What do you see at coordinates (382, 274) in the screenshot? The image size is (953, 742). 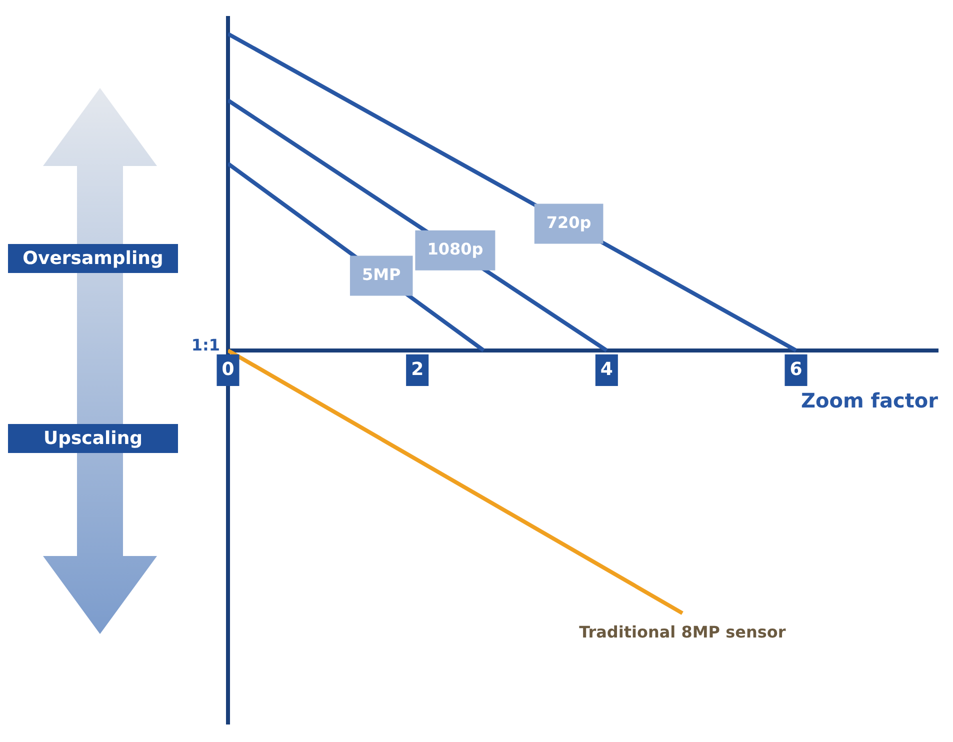 I see `series-label: 5MP` at bounding box center [382, 274].